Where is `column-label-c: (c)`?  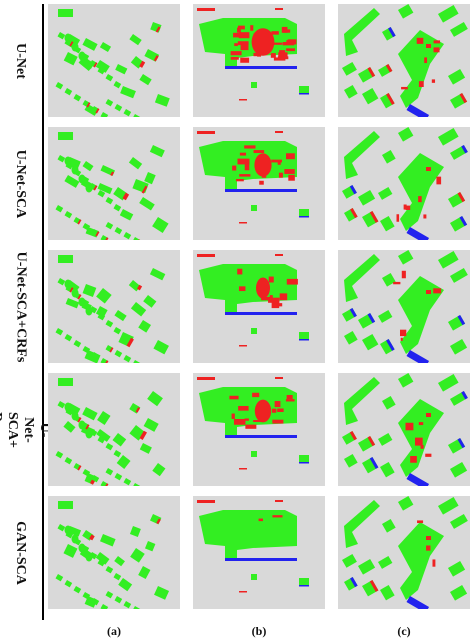
column-label-c: (c) is located at coordinates (404, 631).